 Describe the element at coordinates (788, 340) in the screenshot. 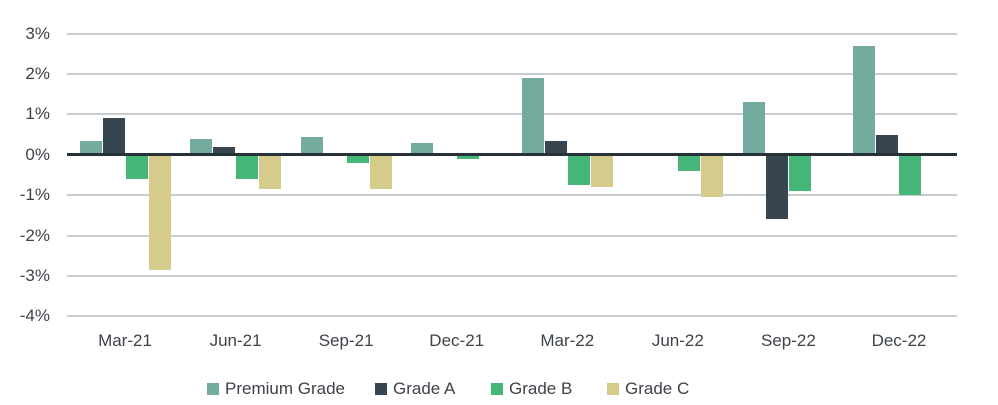

I see `x-axis-tick-label: Sep-22` at that location.